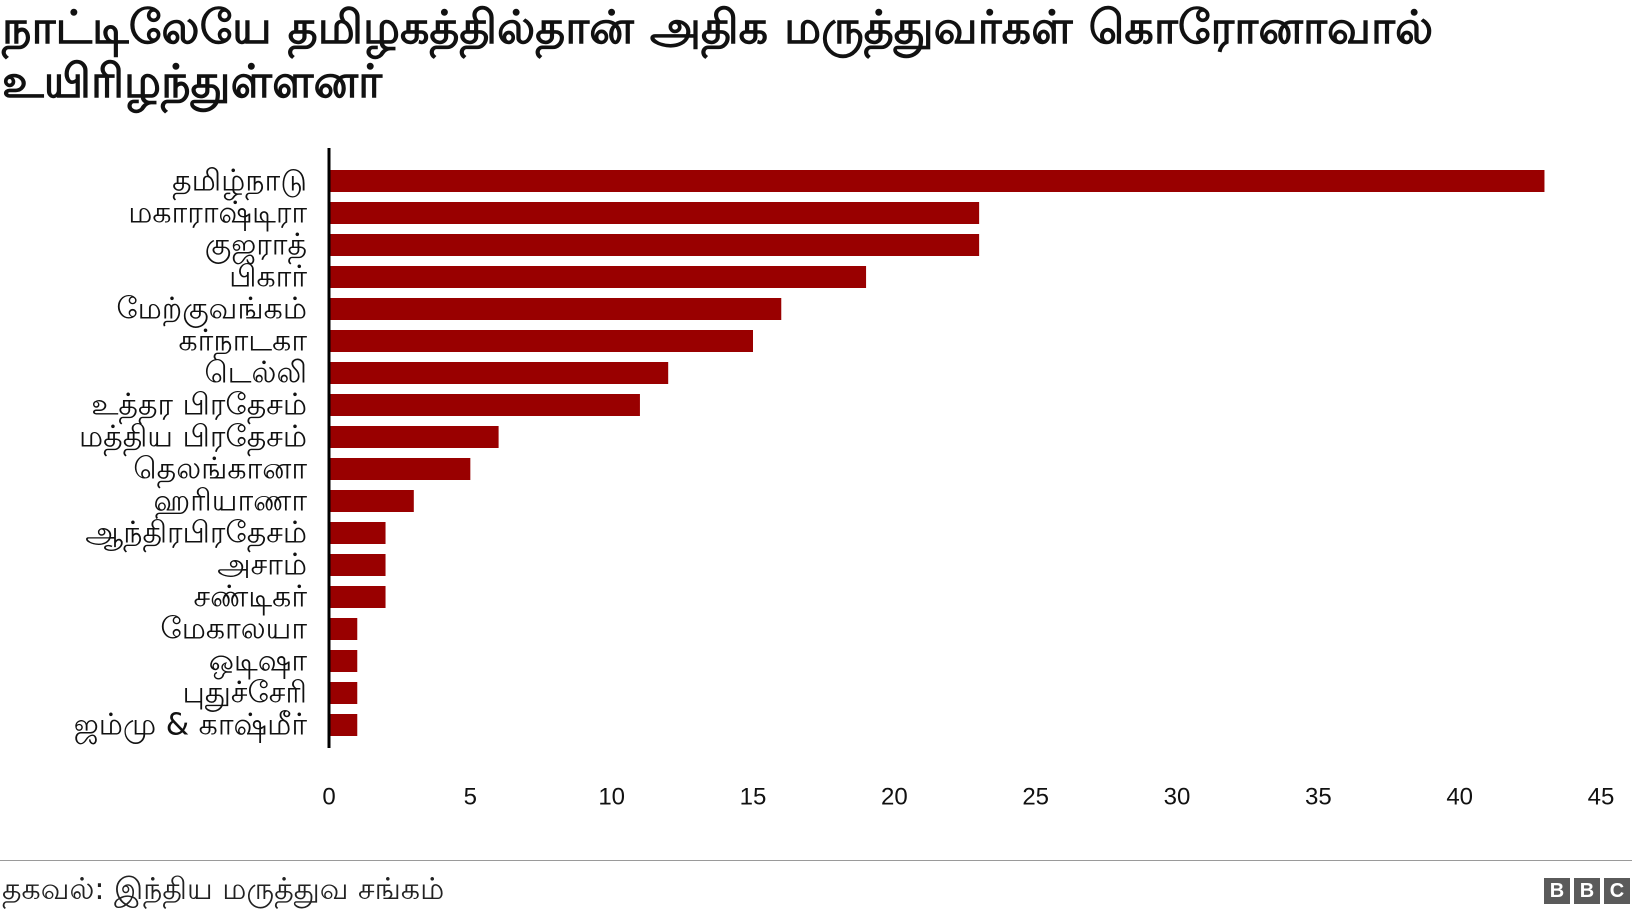 The height and width of the screenshot is (918, 1632). I want to click on category-label: கர்நாடகா, so click(242, 342).